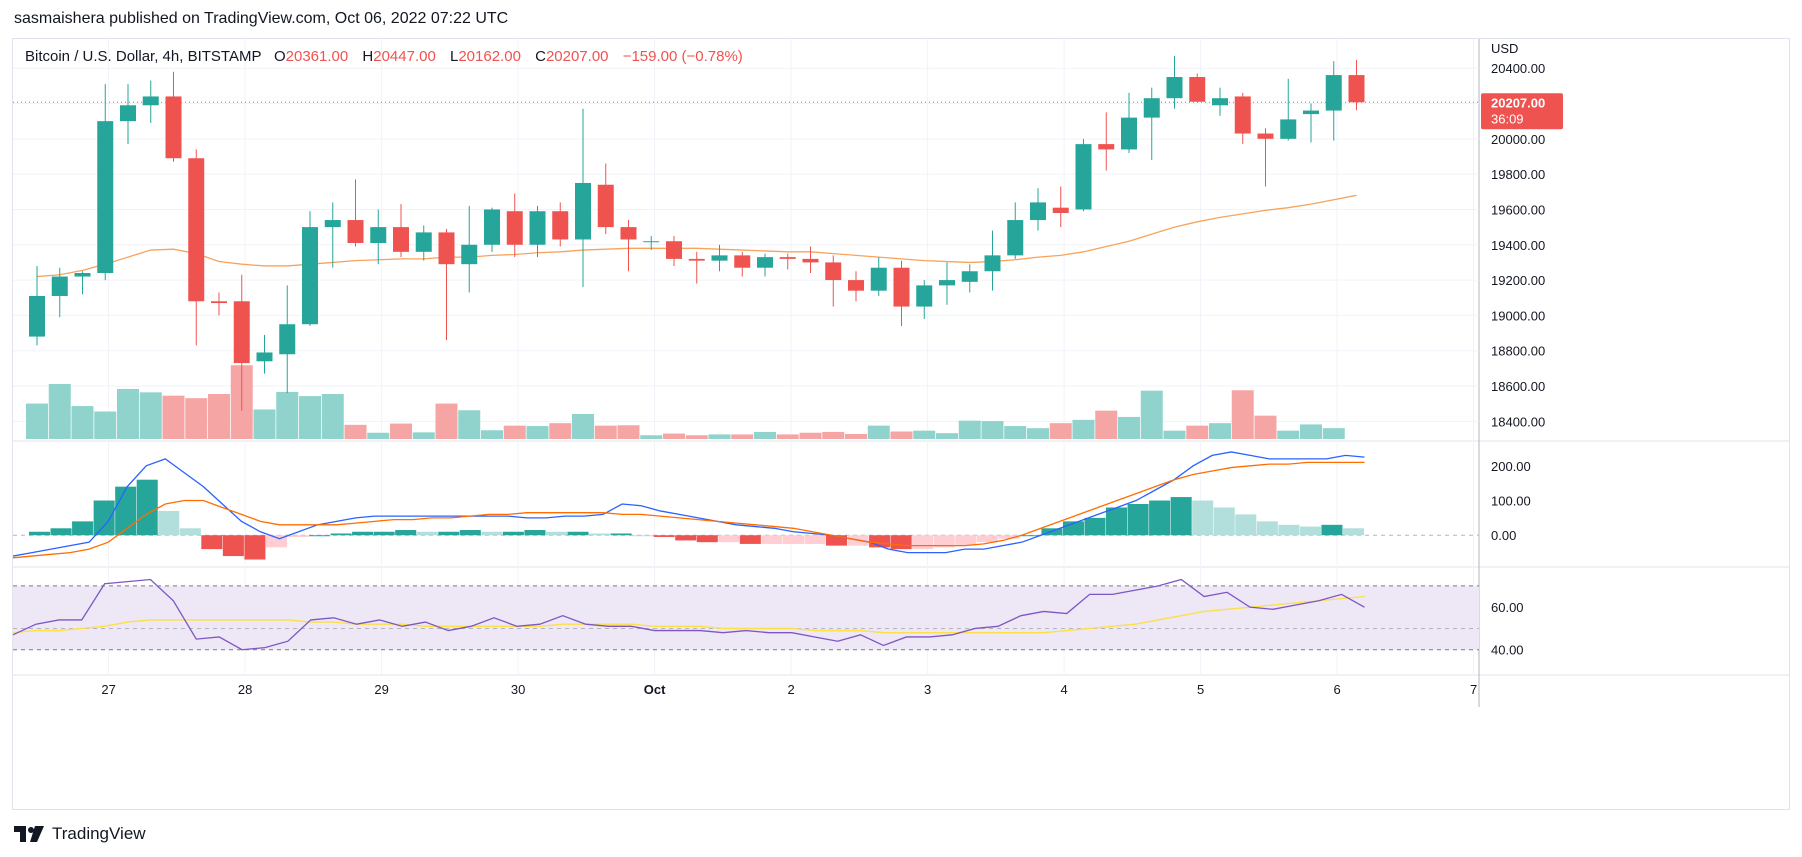  I want to click on x-axis-tick-label: 4, so click(1064, 689).